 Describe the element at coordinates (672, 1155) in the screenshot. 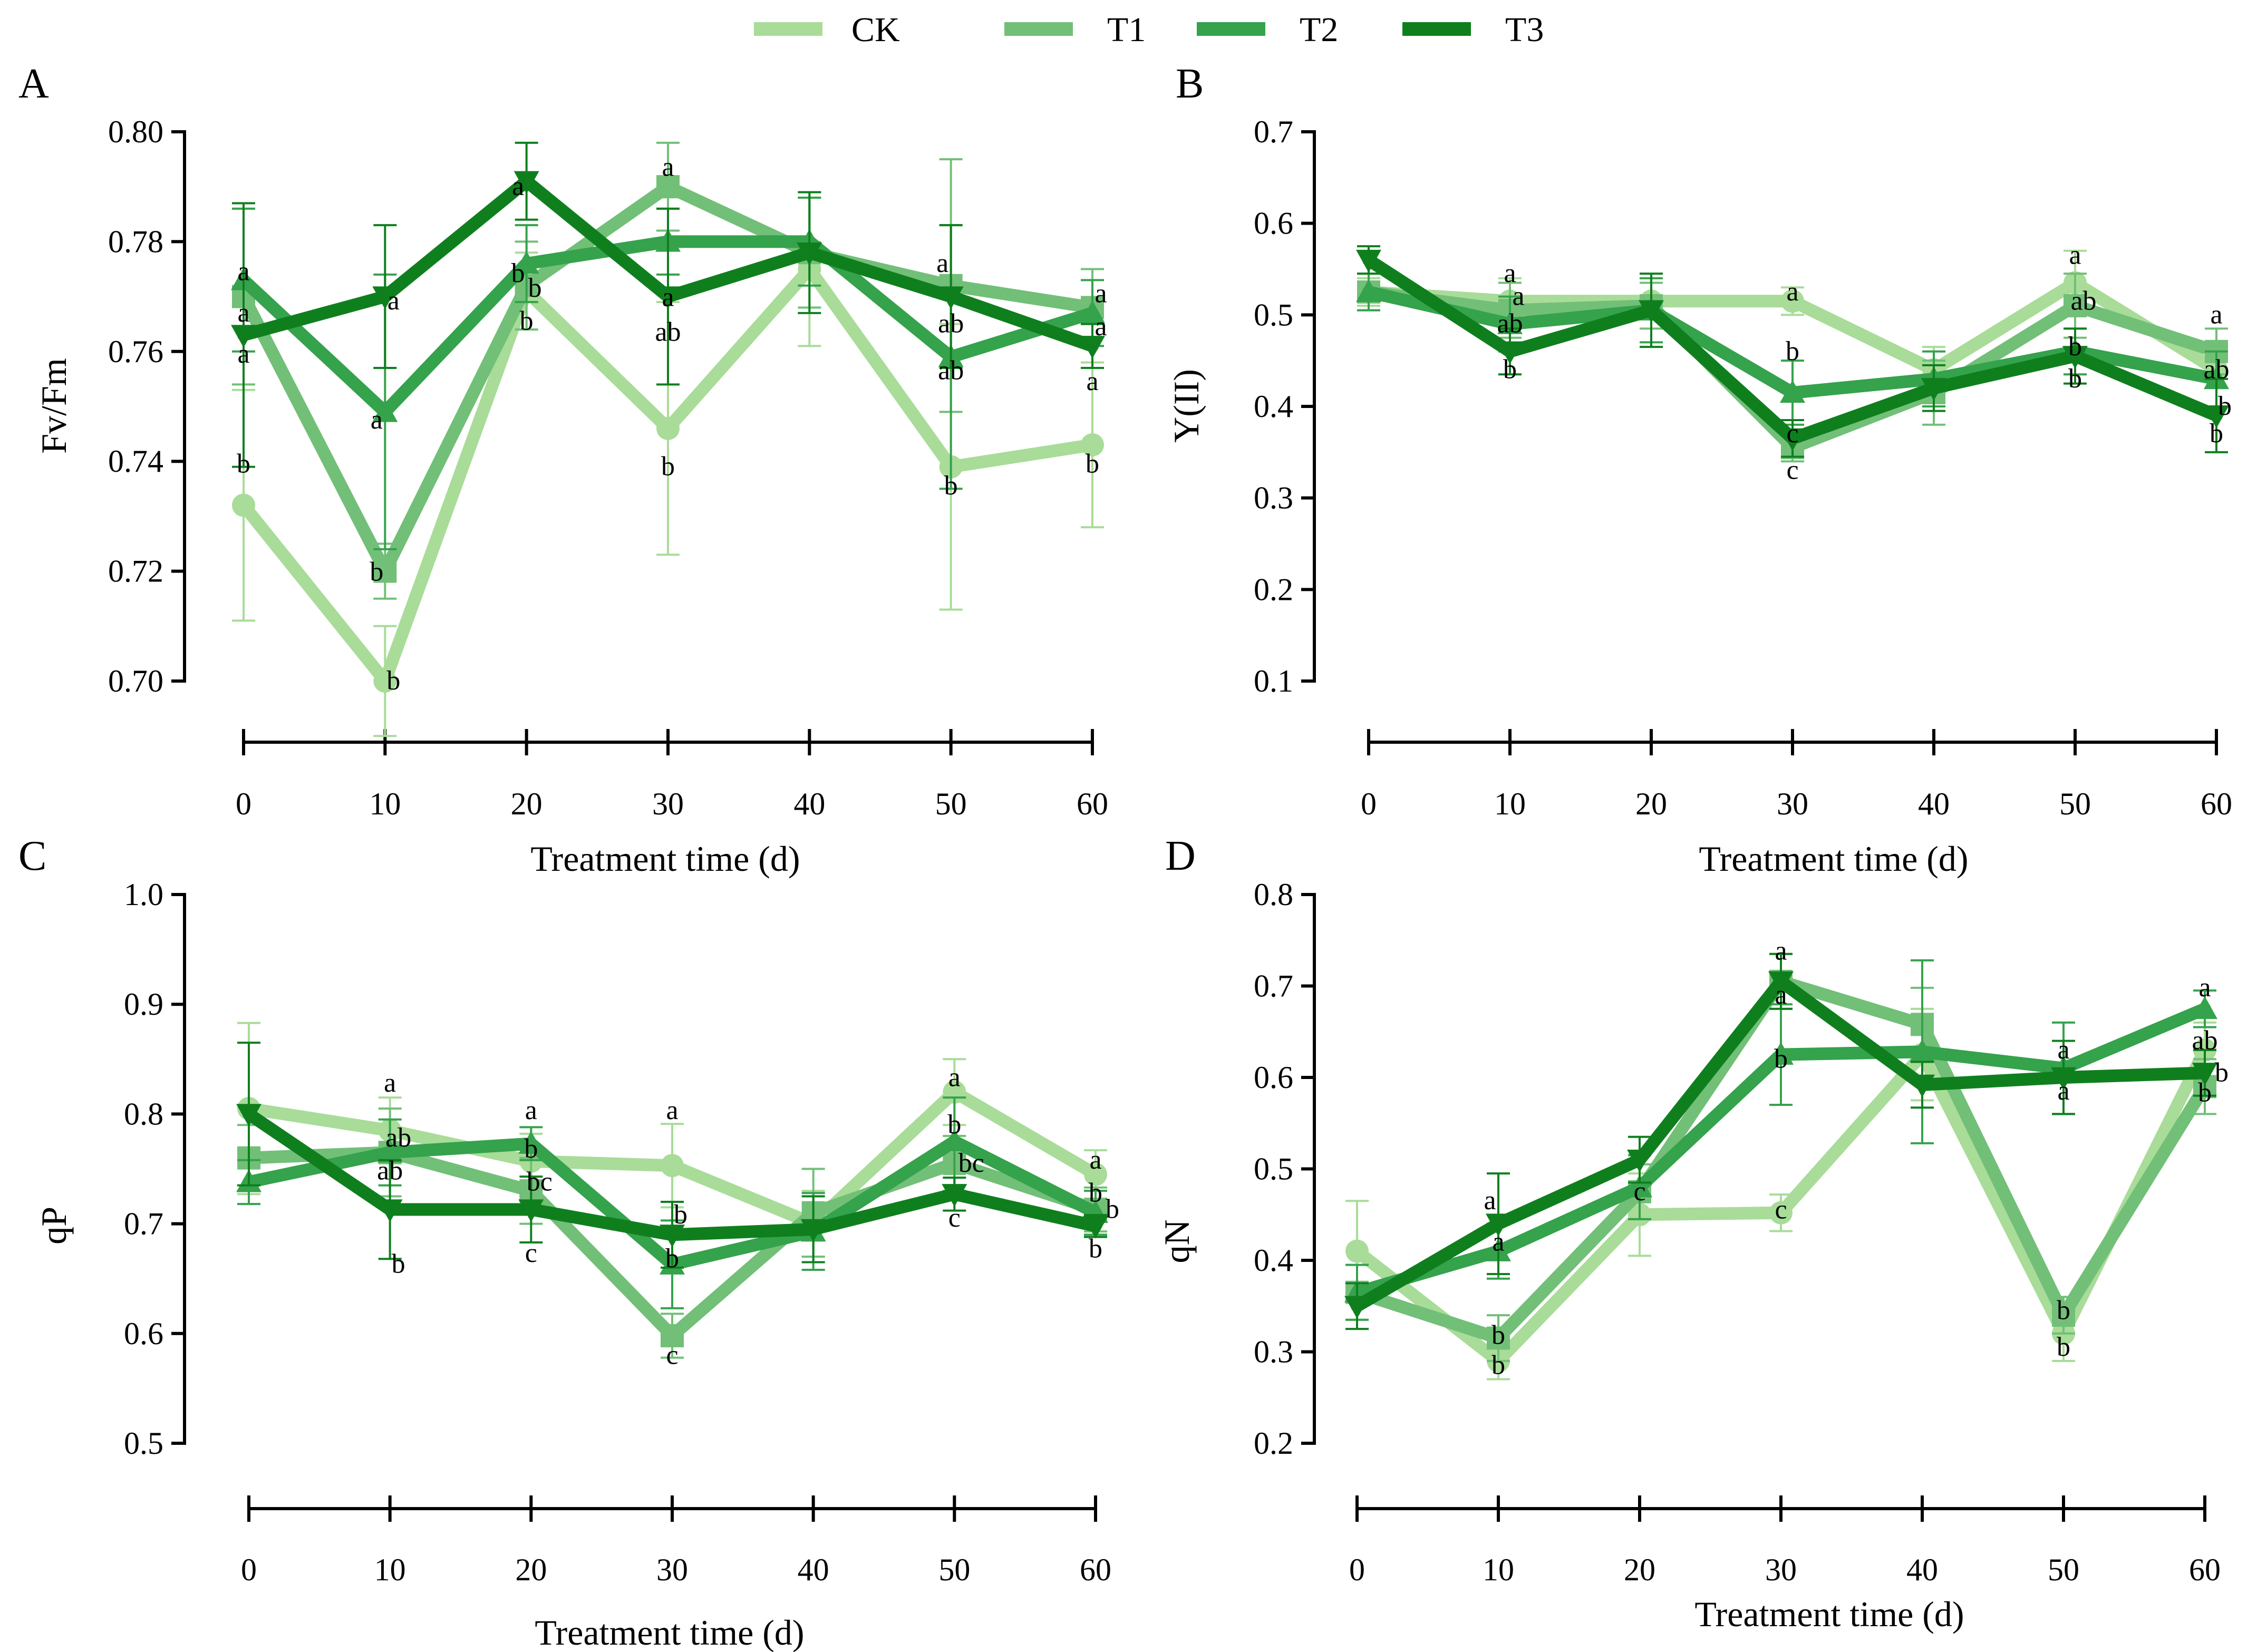

I see `panel-c-series-t3` at that location.